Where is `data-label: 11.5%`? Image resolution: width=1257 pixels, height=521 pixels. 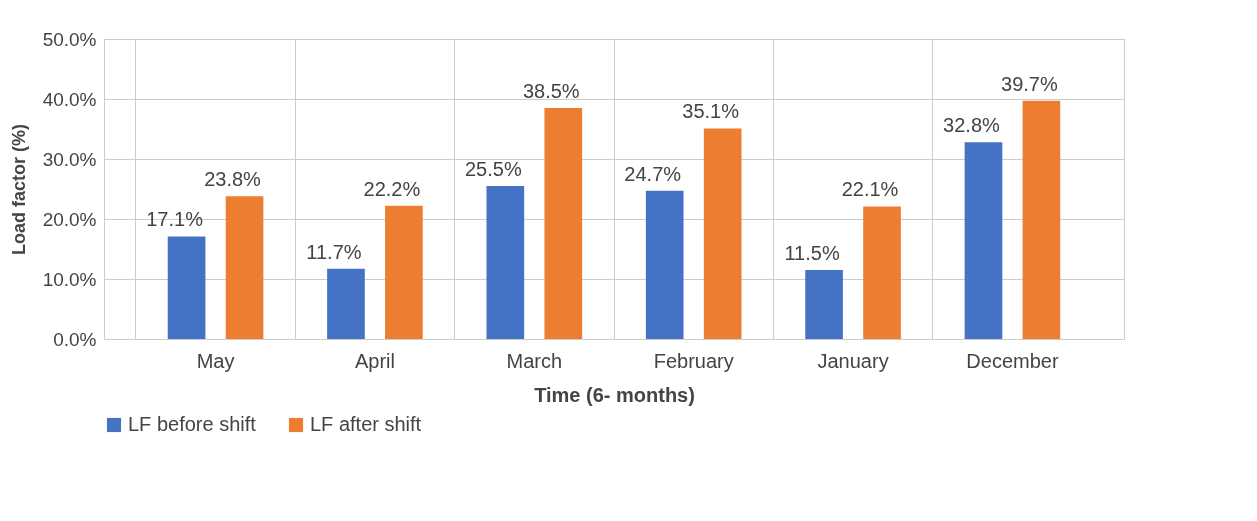
data-label: 11.5% is located at coordinates (812, 253).